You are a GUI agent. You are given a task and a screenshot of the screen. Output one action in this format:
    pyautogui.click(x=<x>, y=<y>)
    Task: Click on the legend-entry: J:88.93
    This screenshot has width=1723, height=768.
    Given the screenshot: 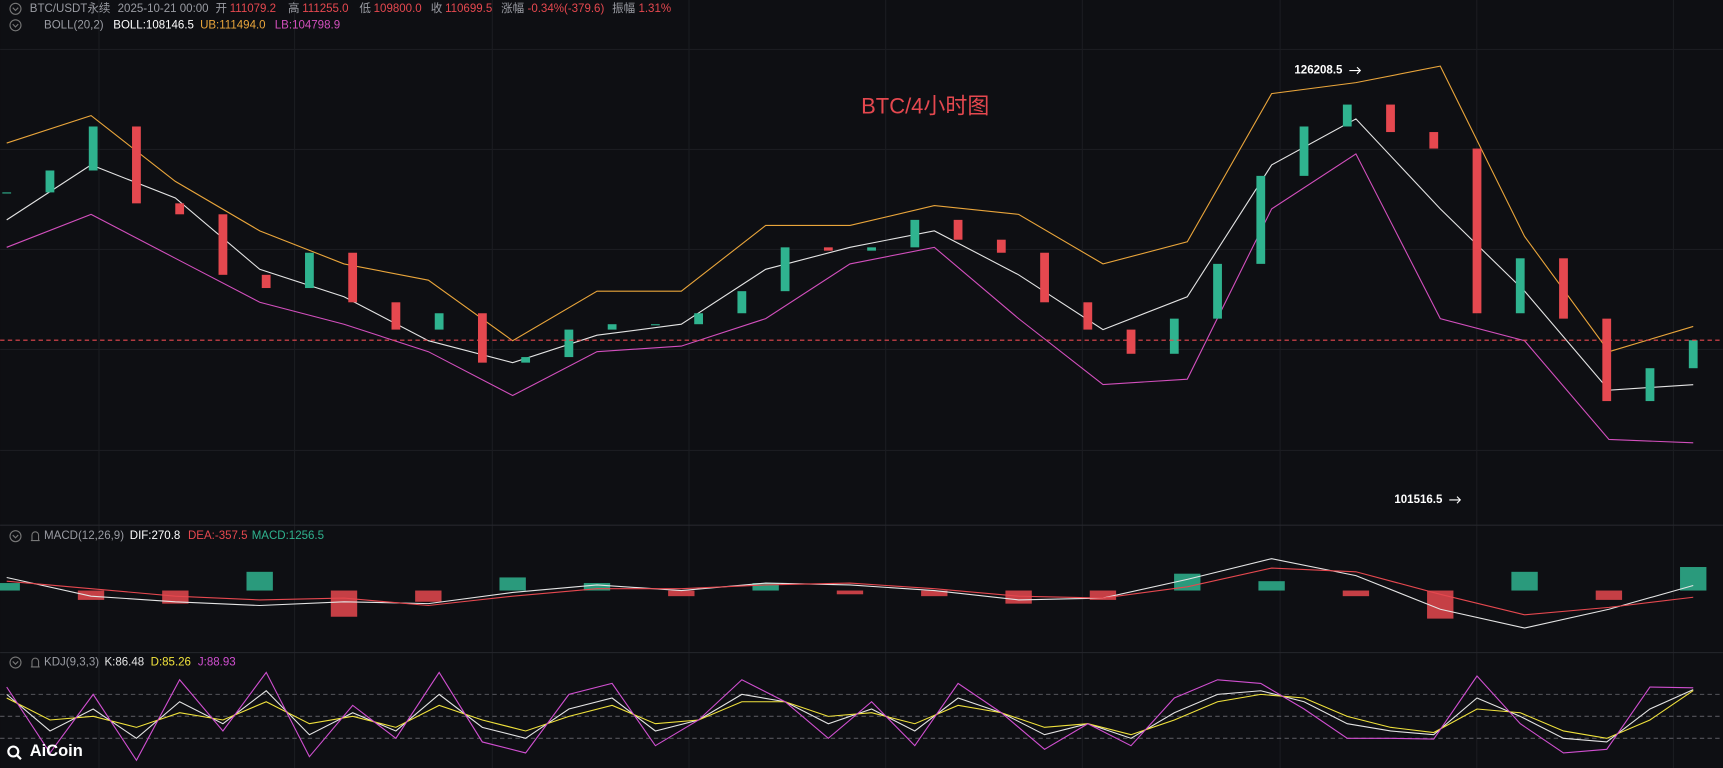 What is the action you would take?
    pyautogui.click(x=217, y=663)
    